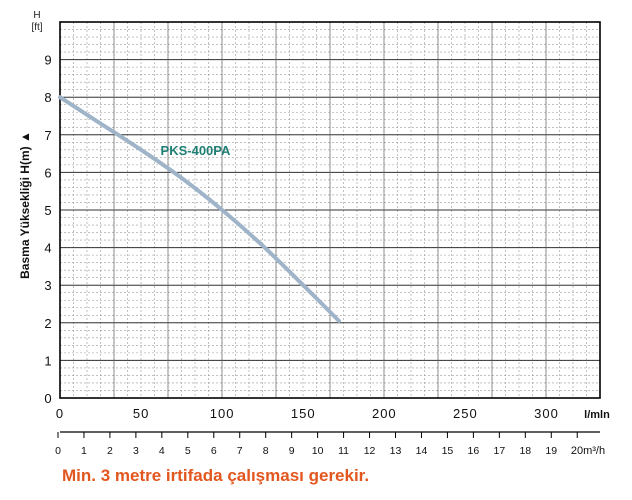 This screenshot has height=500, width=632. I want to click on y-tick-label: 8, so click(47, 97).